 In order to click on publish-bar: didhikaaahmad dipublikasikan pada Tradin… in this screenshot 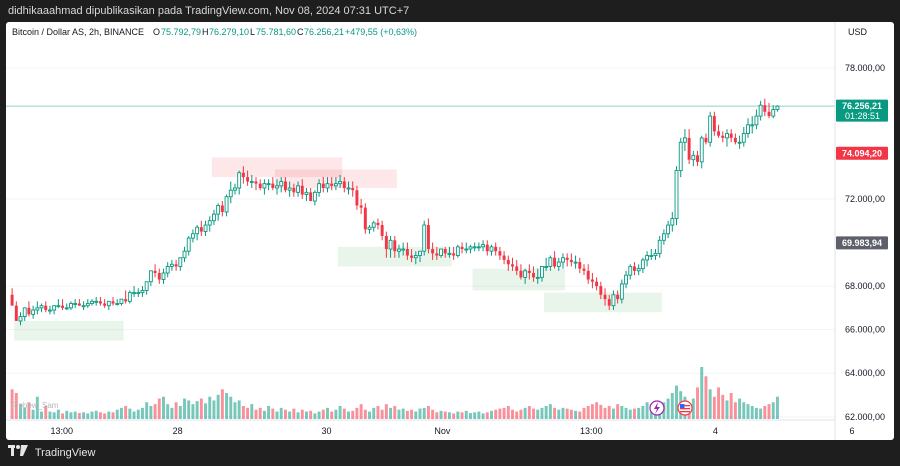, I will do `click(450, 11)`.